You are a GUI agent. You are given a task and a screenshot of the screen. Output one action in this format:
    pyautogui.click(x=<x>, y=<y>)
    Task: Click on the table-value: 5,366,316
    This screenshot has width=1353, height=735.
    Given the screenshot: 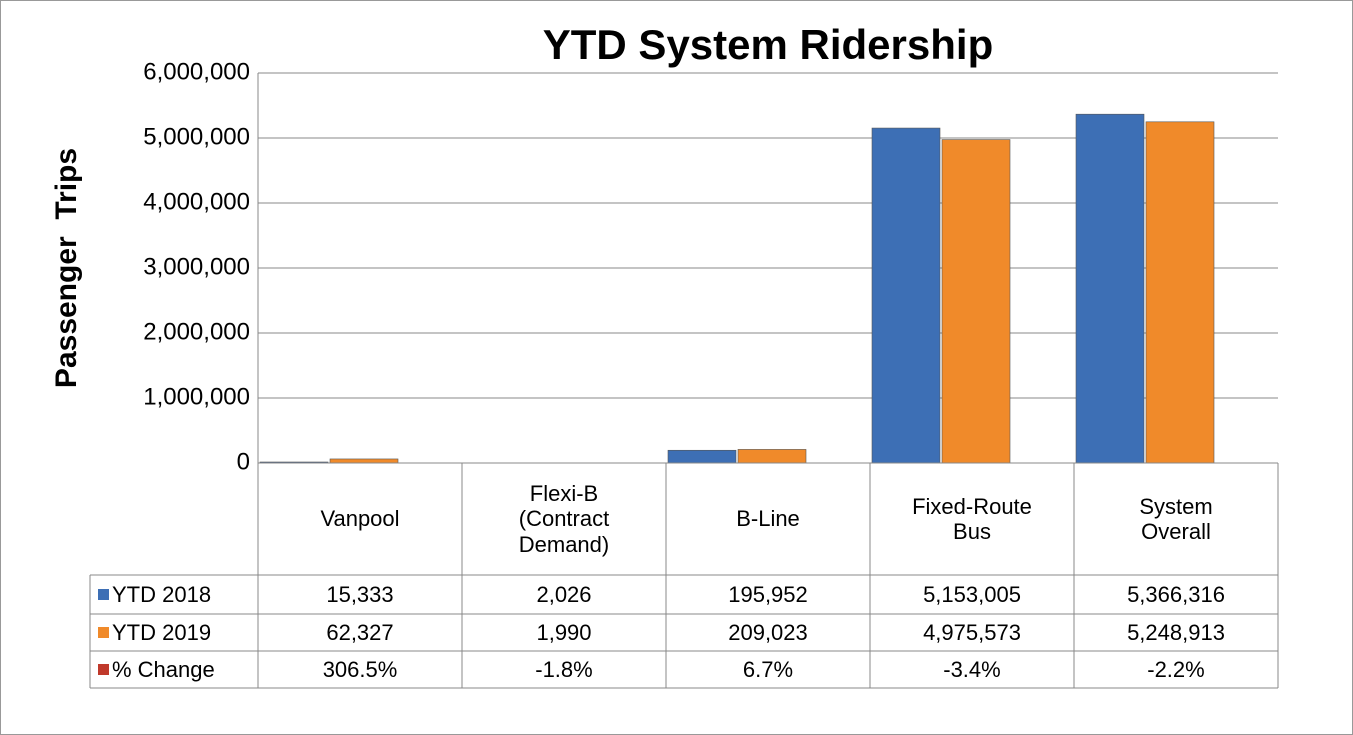 What is the action you would take?
    pyautogui.click(x=1176, y=594)
    